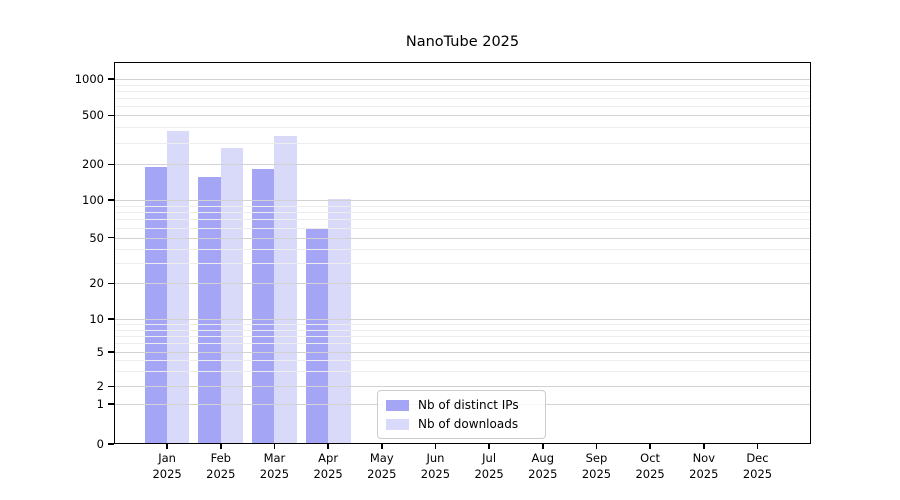  What do you see at coordinates (757, 446) in the screenshot?
I see `x-tick-mark-dec` at bounding box center [757, 446].